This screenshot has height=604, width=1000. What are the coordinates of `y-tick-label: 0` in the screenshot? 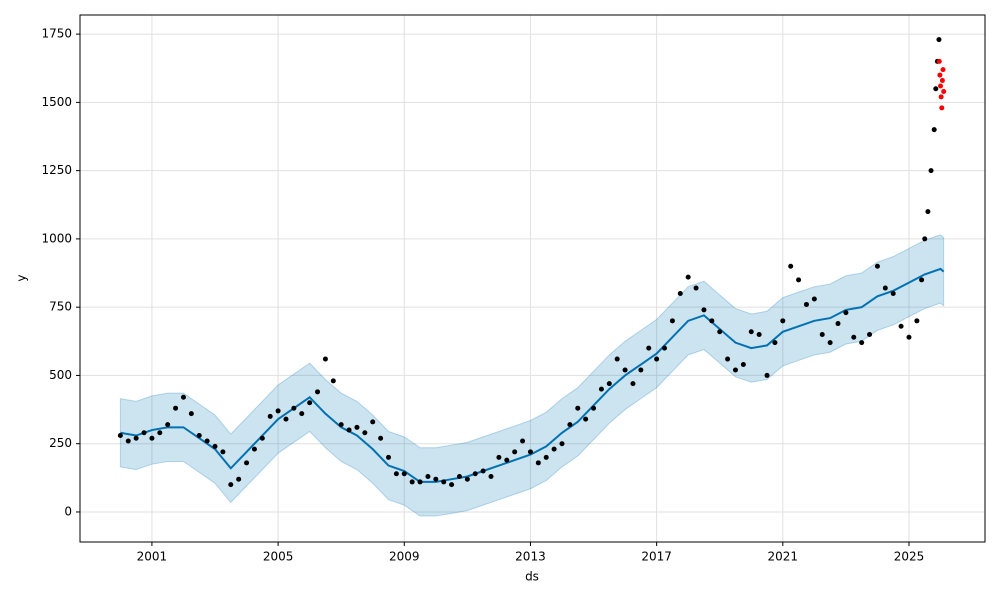 It's located at (68, 511).